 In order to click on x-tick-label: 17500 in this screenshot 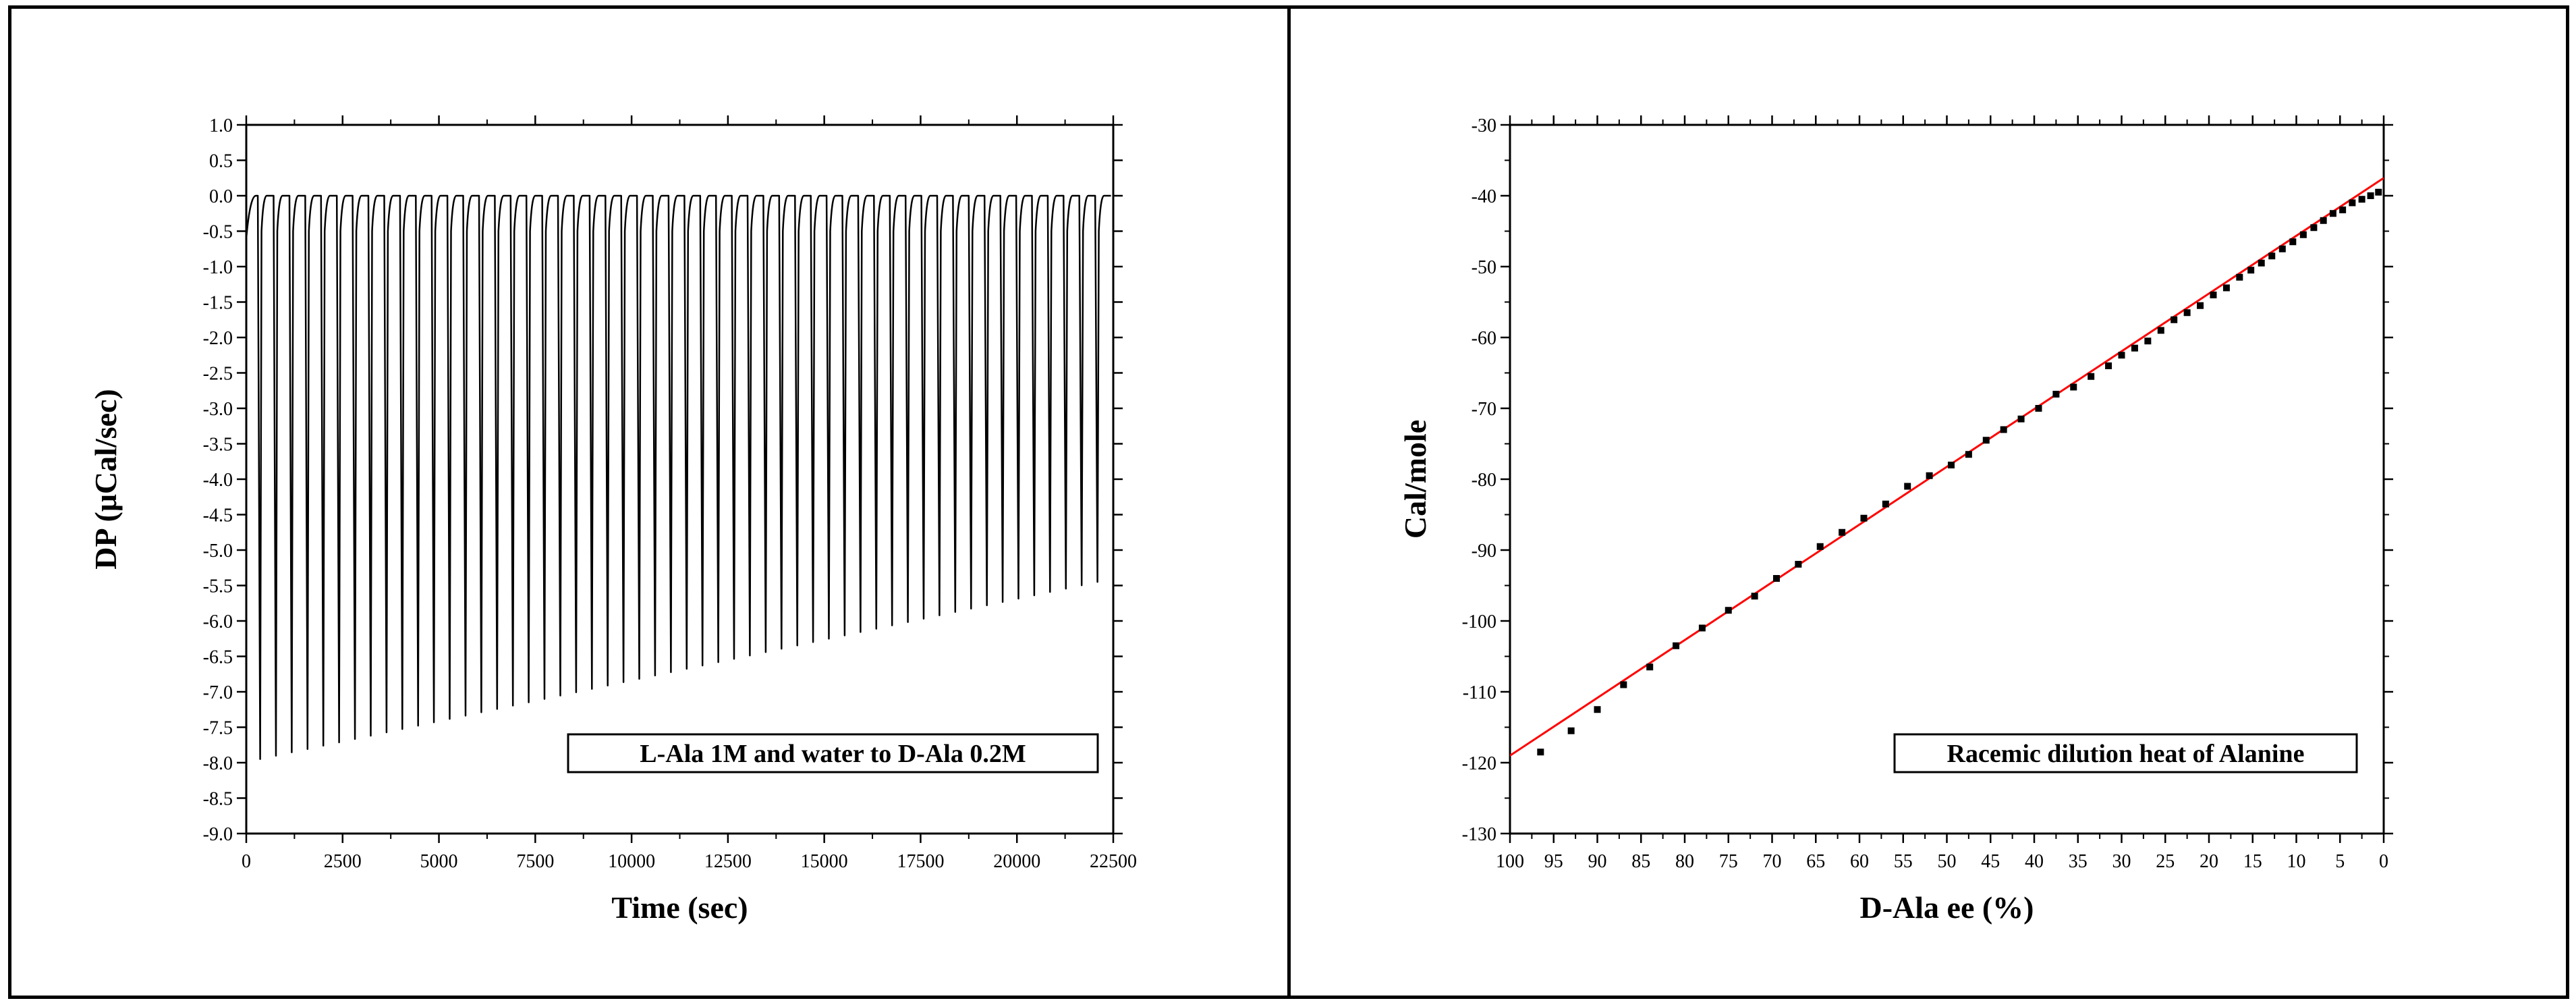, I will do `click(920, 861)`.